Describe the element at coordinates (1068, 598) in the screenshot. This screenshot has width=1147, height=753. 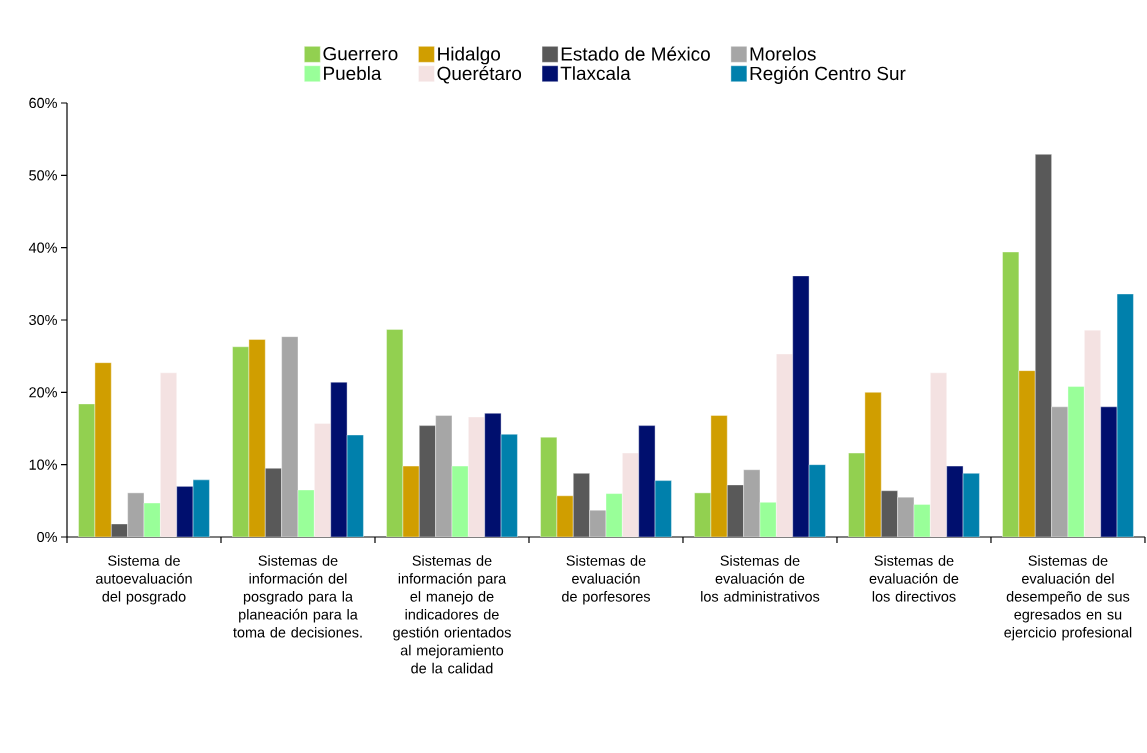
I see `x-tick-label: Sistemas de evaluación del desempeño de sus egresados en su ejercicio profesional` at that location.